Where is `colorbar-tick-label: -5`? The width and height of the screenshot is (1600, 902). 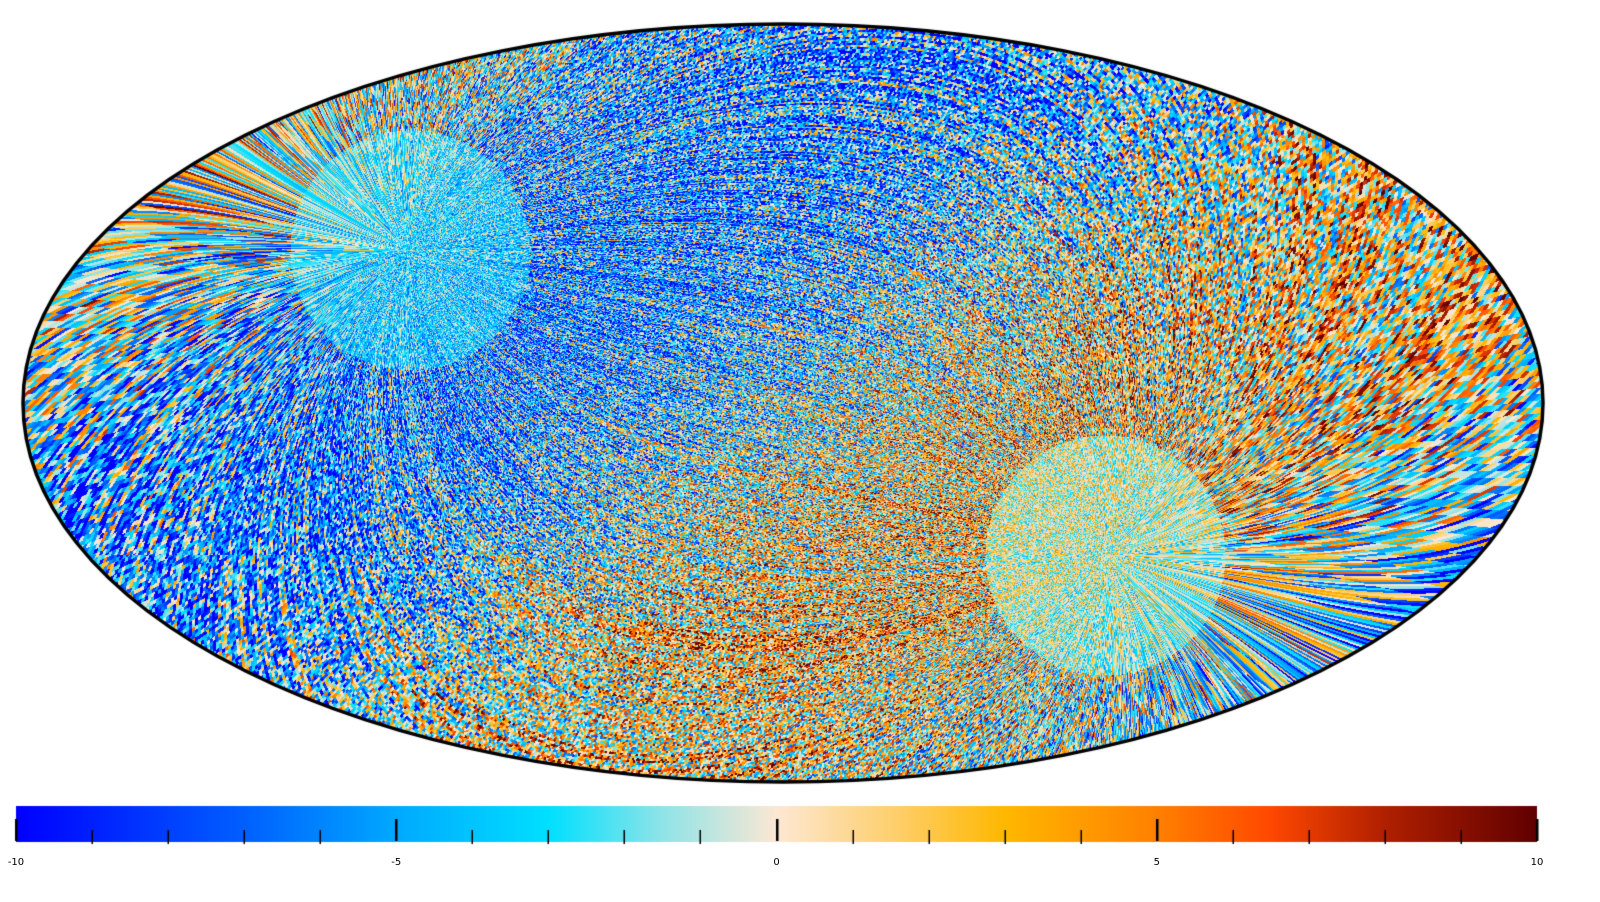 colorbar-tick-label: -5 is located at coordinates (396, 862).